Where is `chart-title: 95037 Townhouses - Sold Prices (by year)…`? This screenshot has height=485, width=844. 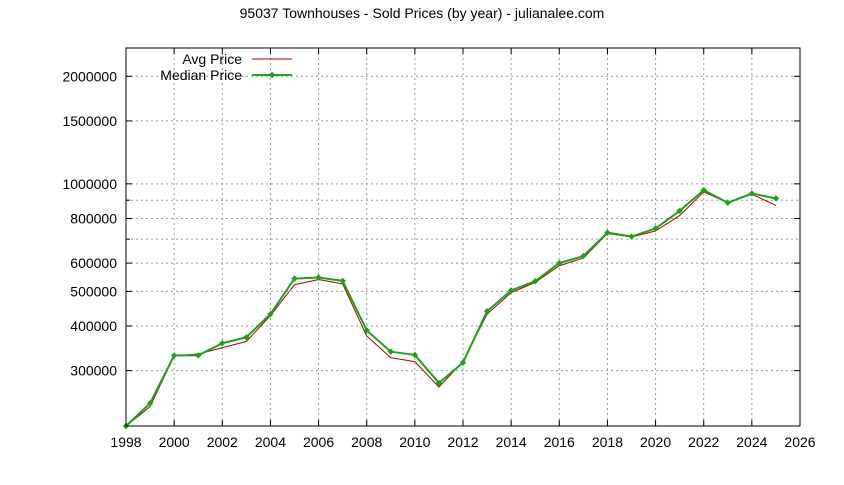 chart-title: 95037 Townhouses - Sold Prices (by year)… is located at coordinates (422, 13).